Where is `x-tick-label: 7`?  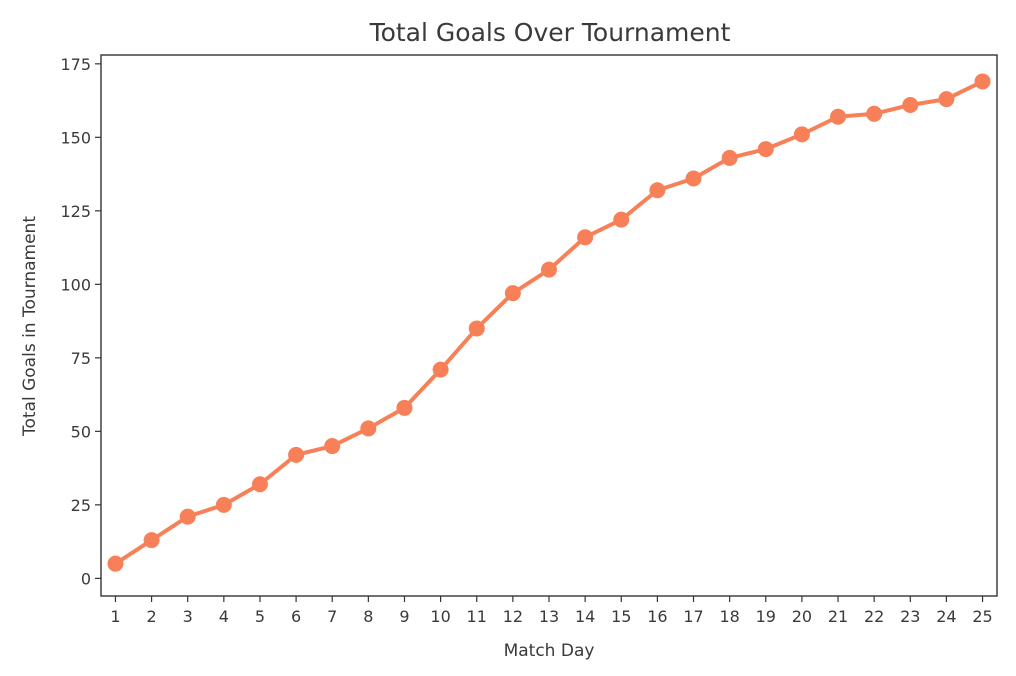 x-tick-label: 7 is located at coordinates (332, 616).